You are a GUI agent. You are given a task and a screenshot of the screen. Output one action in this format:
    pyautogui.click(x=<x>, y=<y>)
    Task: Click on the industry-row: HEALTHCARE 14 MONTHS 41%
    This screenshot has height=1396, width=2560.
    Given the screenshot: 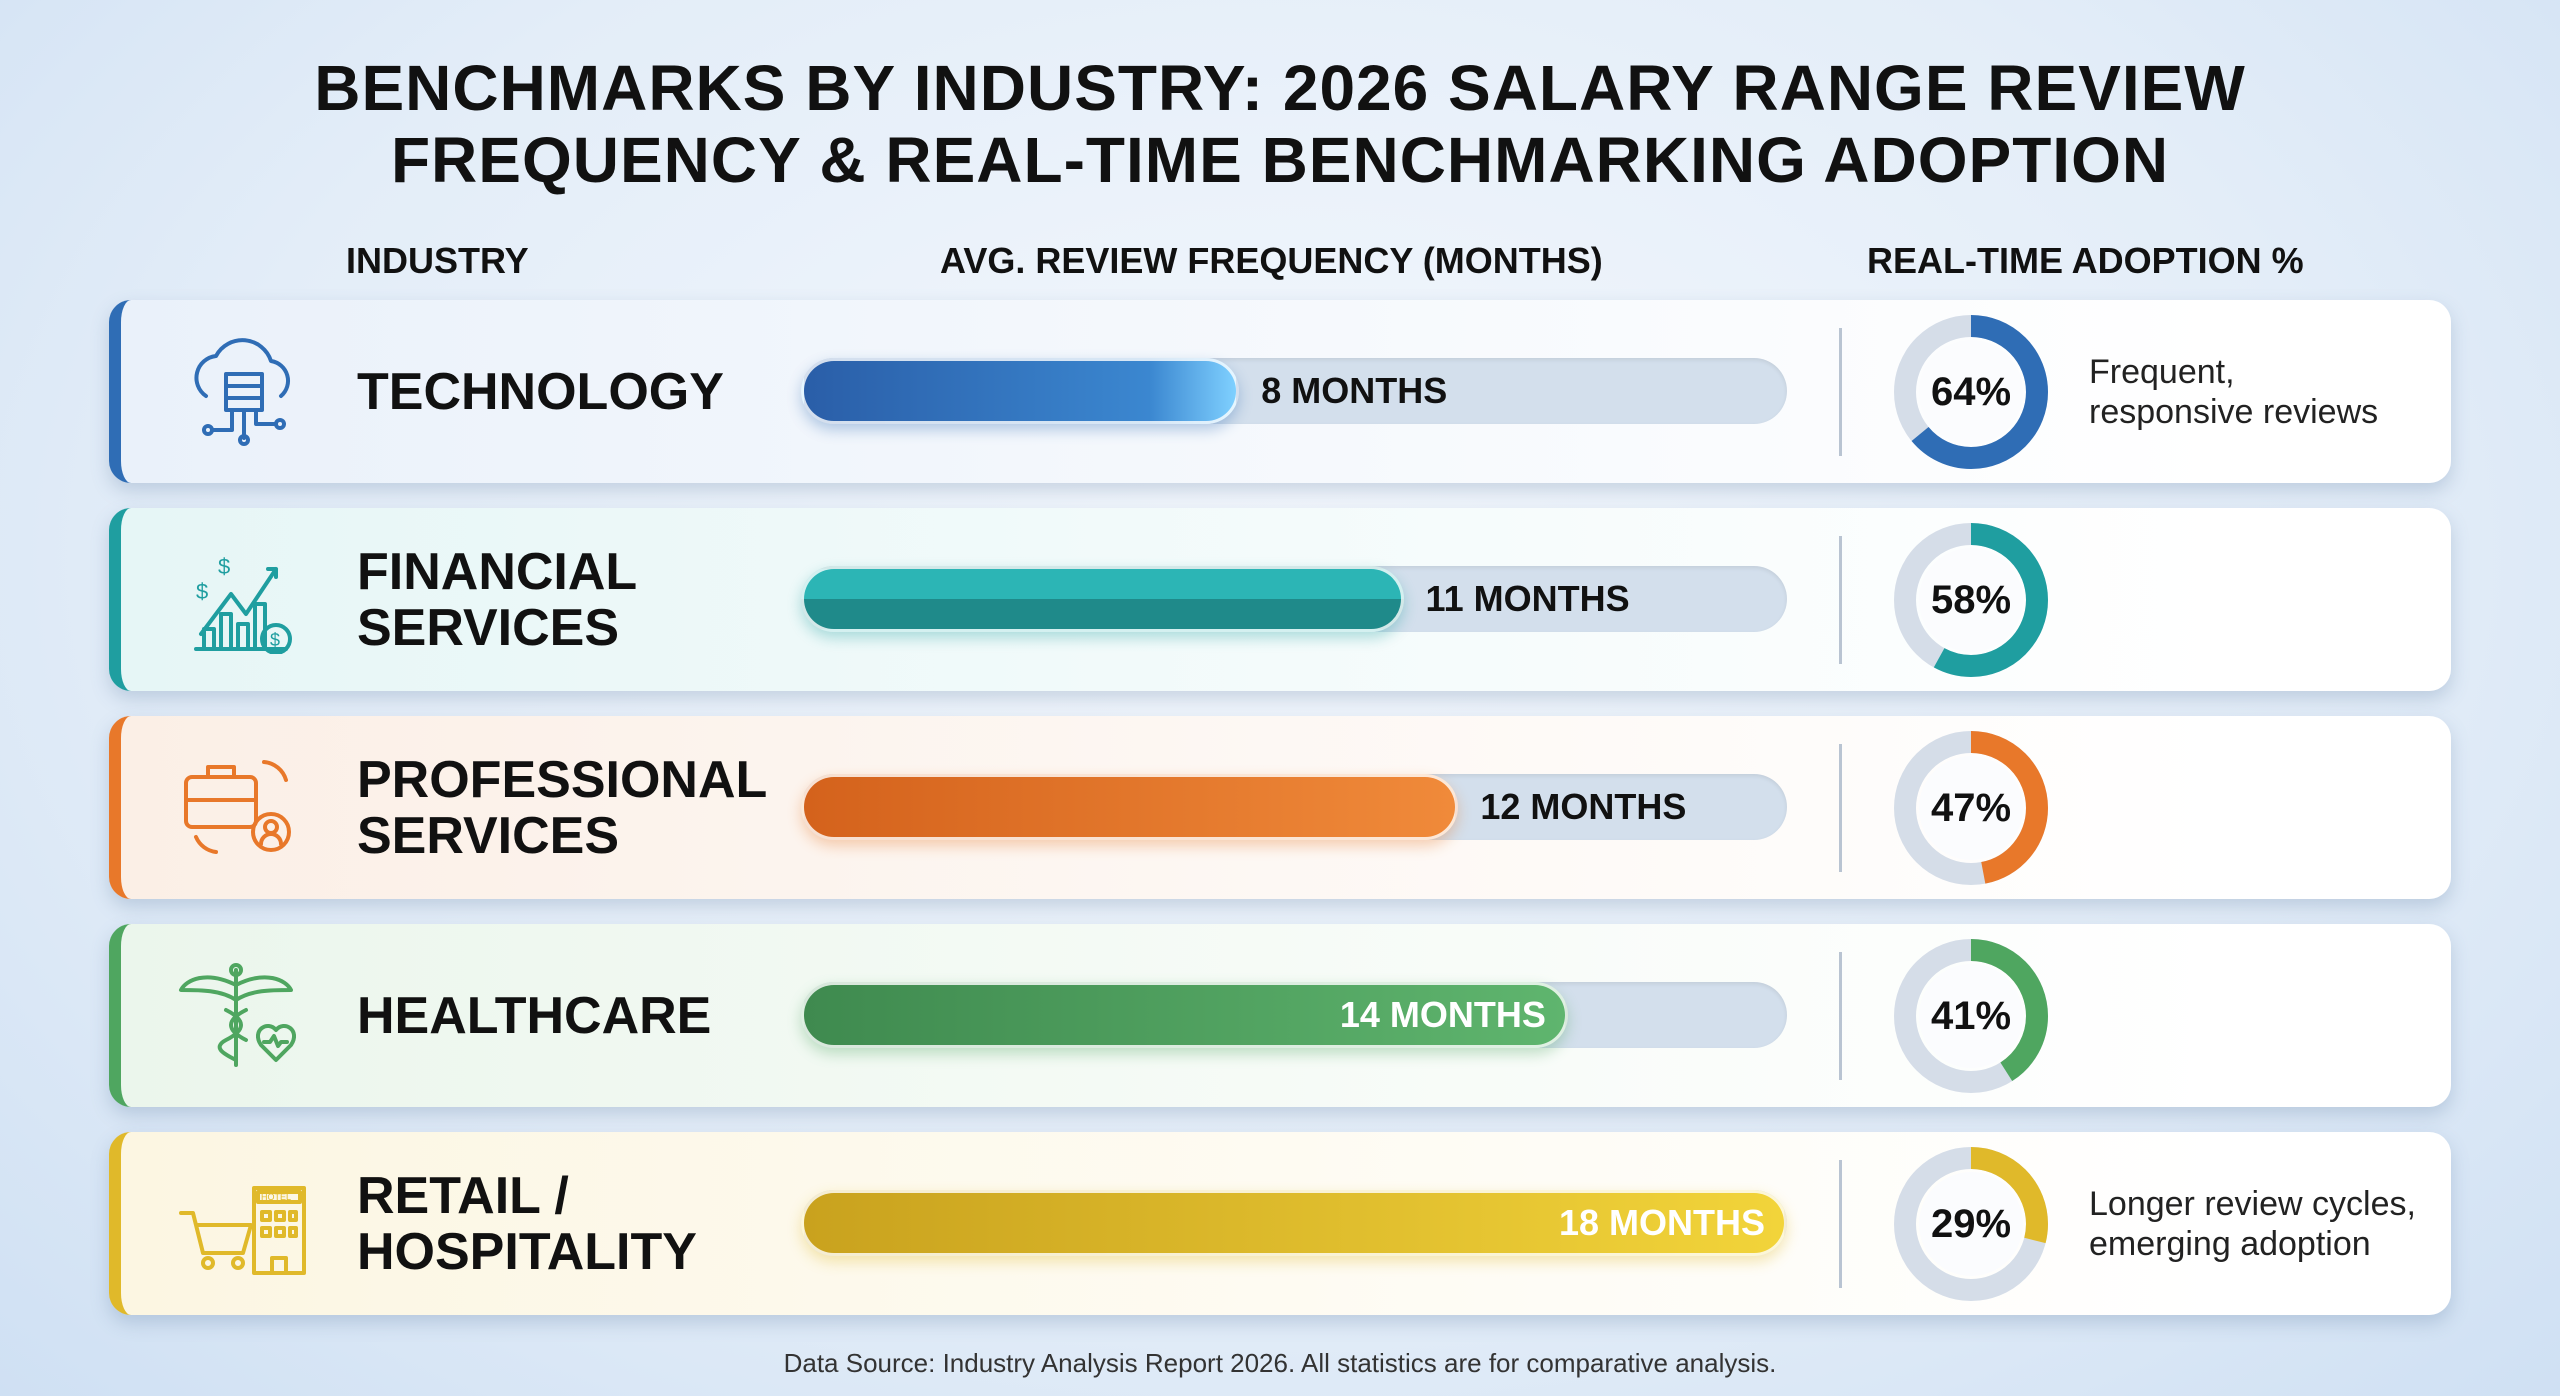 What is the action you would take?
    pyautogui.click(x=1280, y=1015)
    